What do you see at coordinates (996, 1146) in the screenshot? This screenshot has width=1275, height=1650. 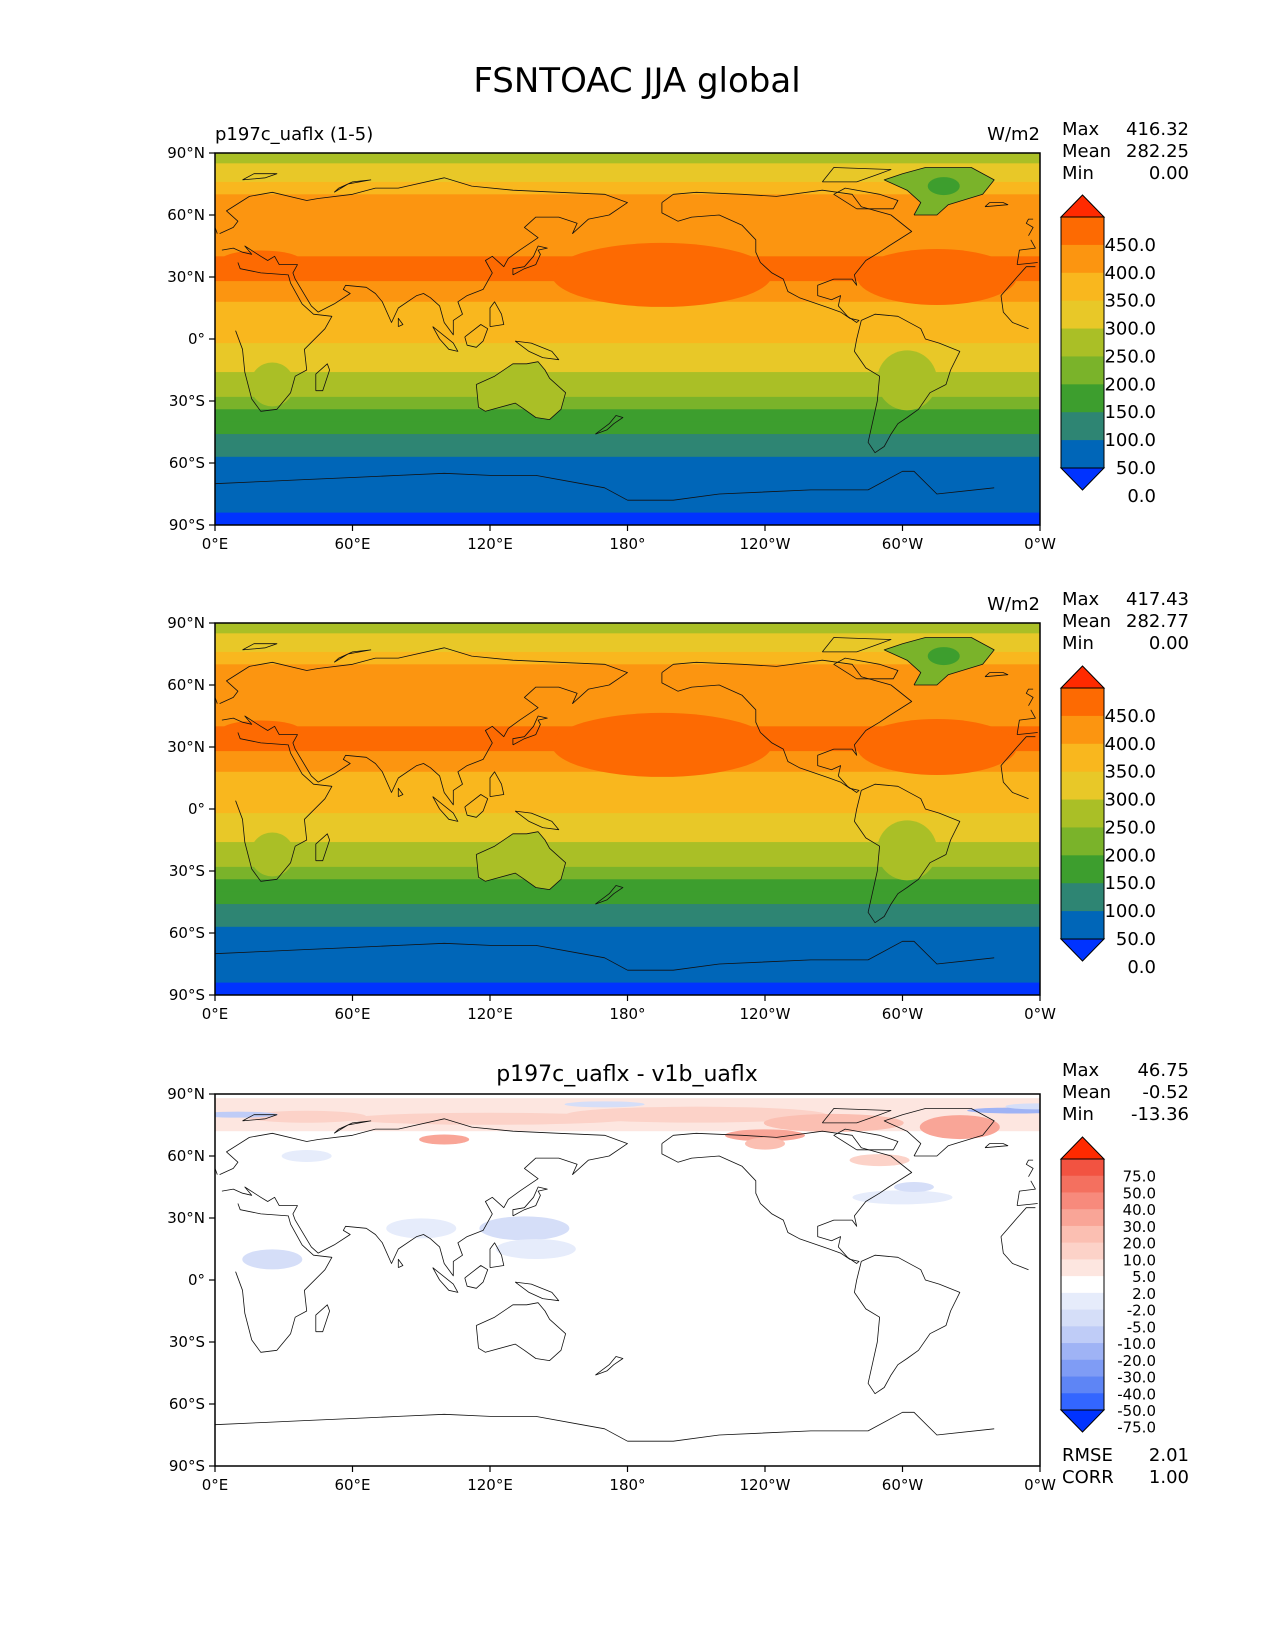 I see `coastline-iceland` at bounding box center [996, 1146].